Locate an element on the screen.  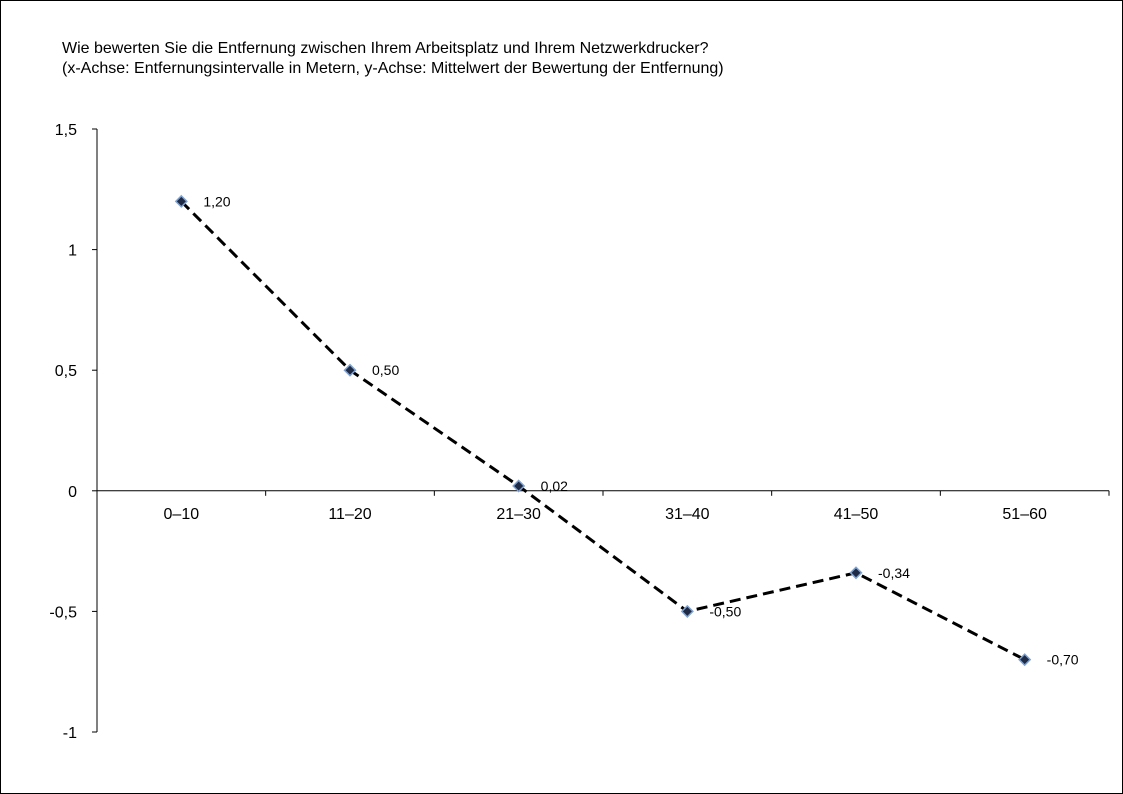
y-tick-label: -0,5 is located at coordinates (63, 612).